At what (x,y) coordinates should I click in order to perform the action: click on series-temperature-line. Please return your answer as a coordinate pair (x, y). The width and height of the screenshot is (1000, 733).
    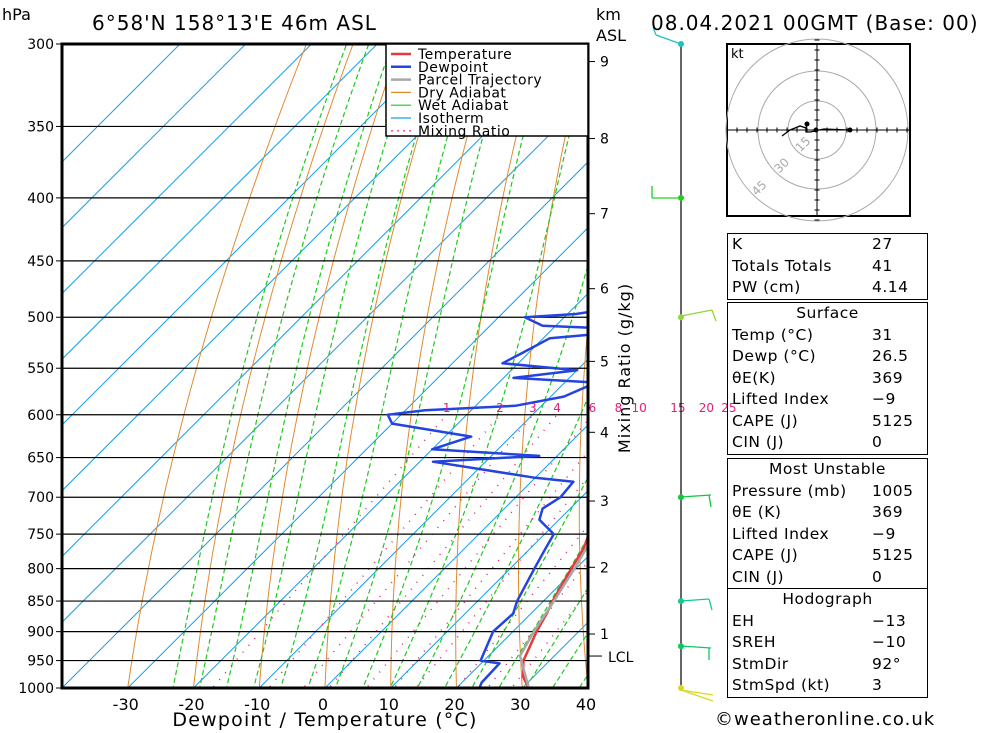
    Looking at the image, I should click on (554, 610).